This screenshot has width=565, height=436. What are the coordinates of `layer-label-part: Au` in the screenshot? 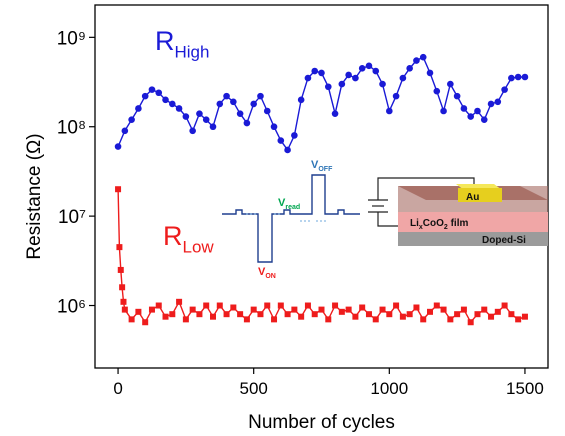 It's located at (472, 197).